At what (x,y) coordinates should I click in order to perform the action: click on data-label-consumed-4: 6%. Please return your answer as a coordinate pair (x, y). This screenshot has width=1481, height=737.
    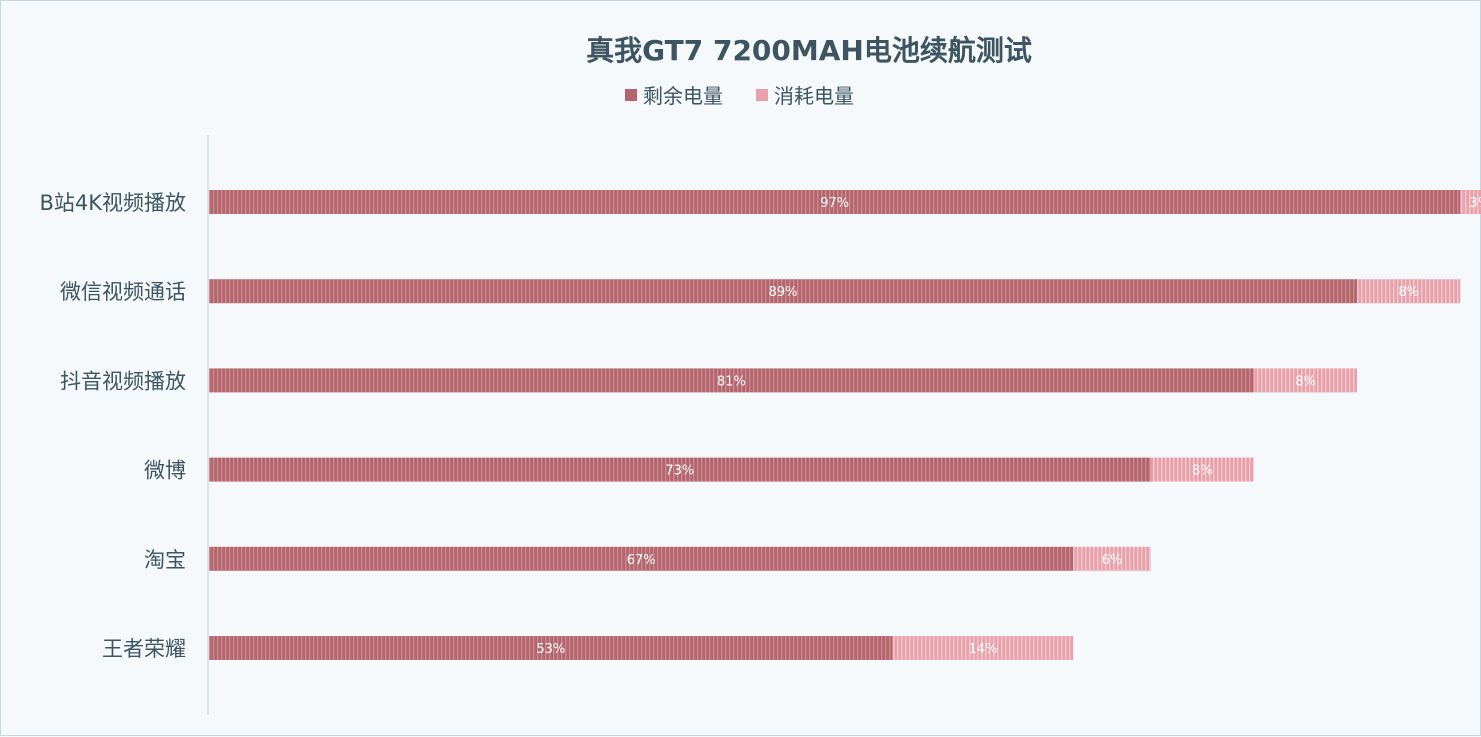
    Looking at the image, I should click on (1112, 560).